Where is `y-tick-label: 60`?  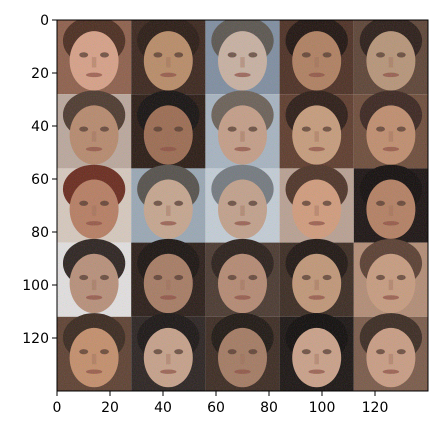
y-tick-label: 60 is located at coordinates (40, 180).